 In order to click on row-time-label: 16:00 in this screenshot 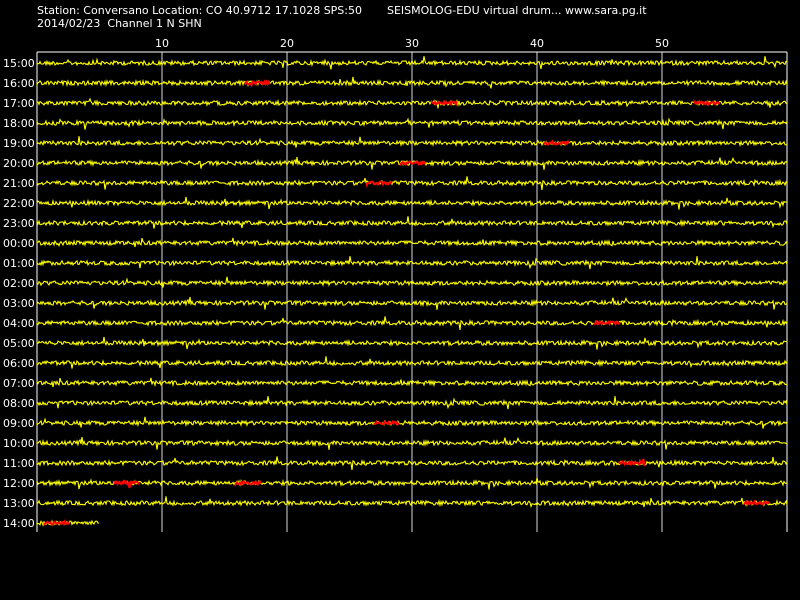, I will do `click(19, 83)`.